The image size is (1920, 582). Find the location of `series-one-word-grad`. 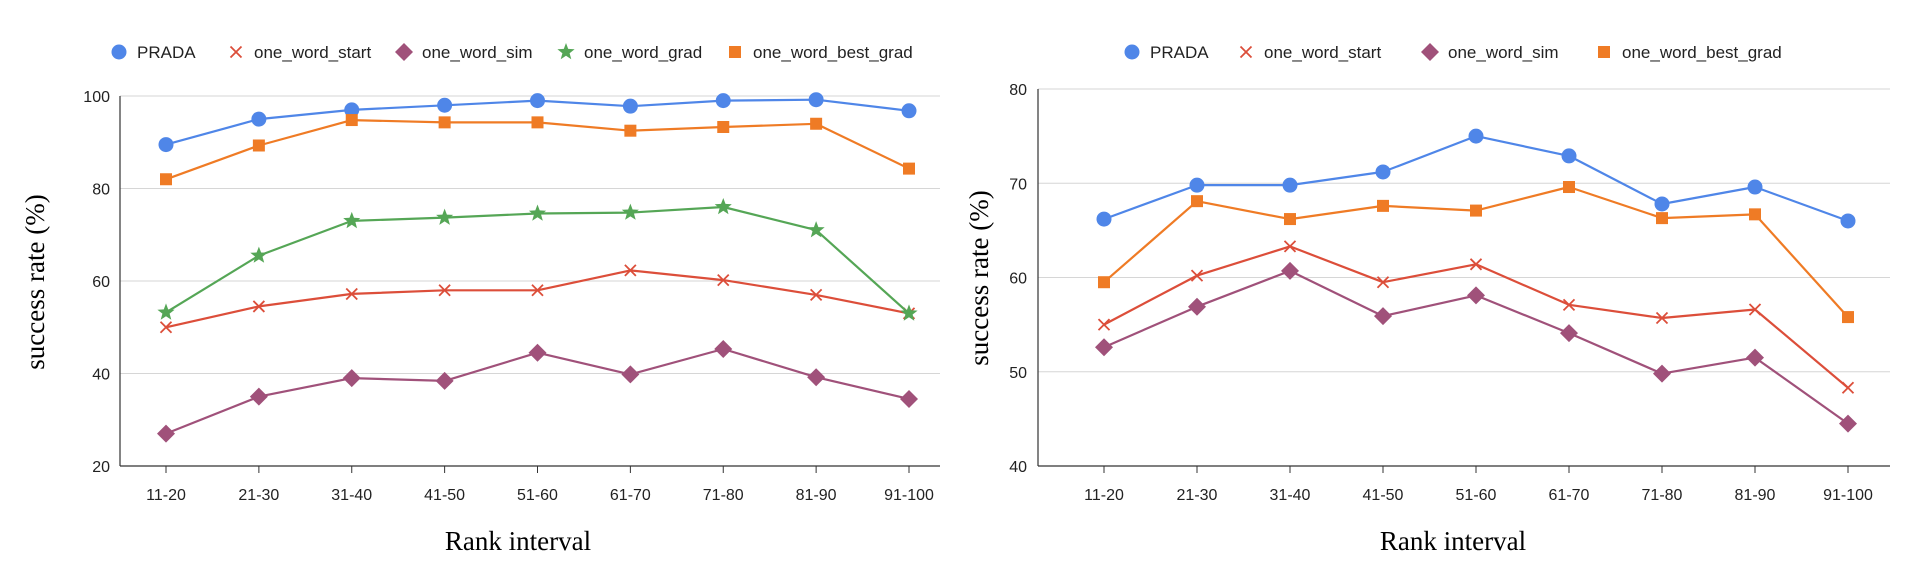

series-one-word-grad is located at coordinates (537, 259).